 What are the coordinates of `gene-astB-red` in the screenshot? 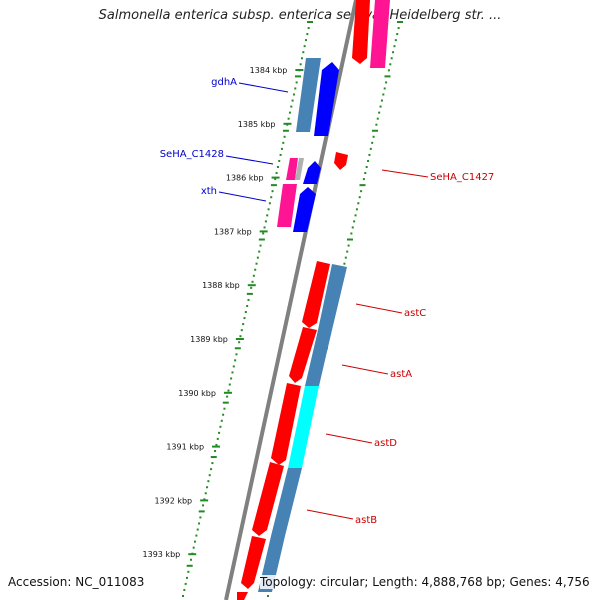 It's located at (268, 499).